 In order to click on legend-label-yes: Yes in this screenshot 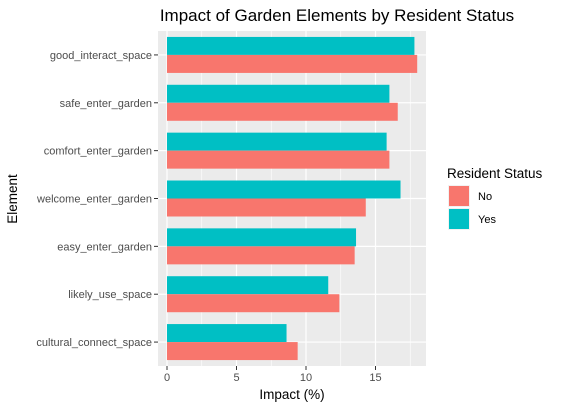, I will do `click(487, 220)`.